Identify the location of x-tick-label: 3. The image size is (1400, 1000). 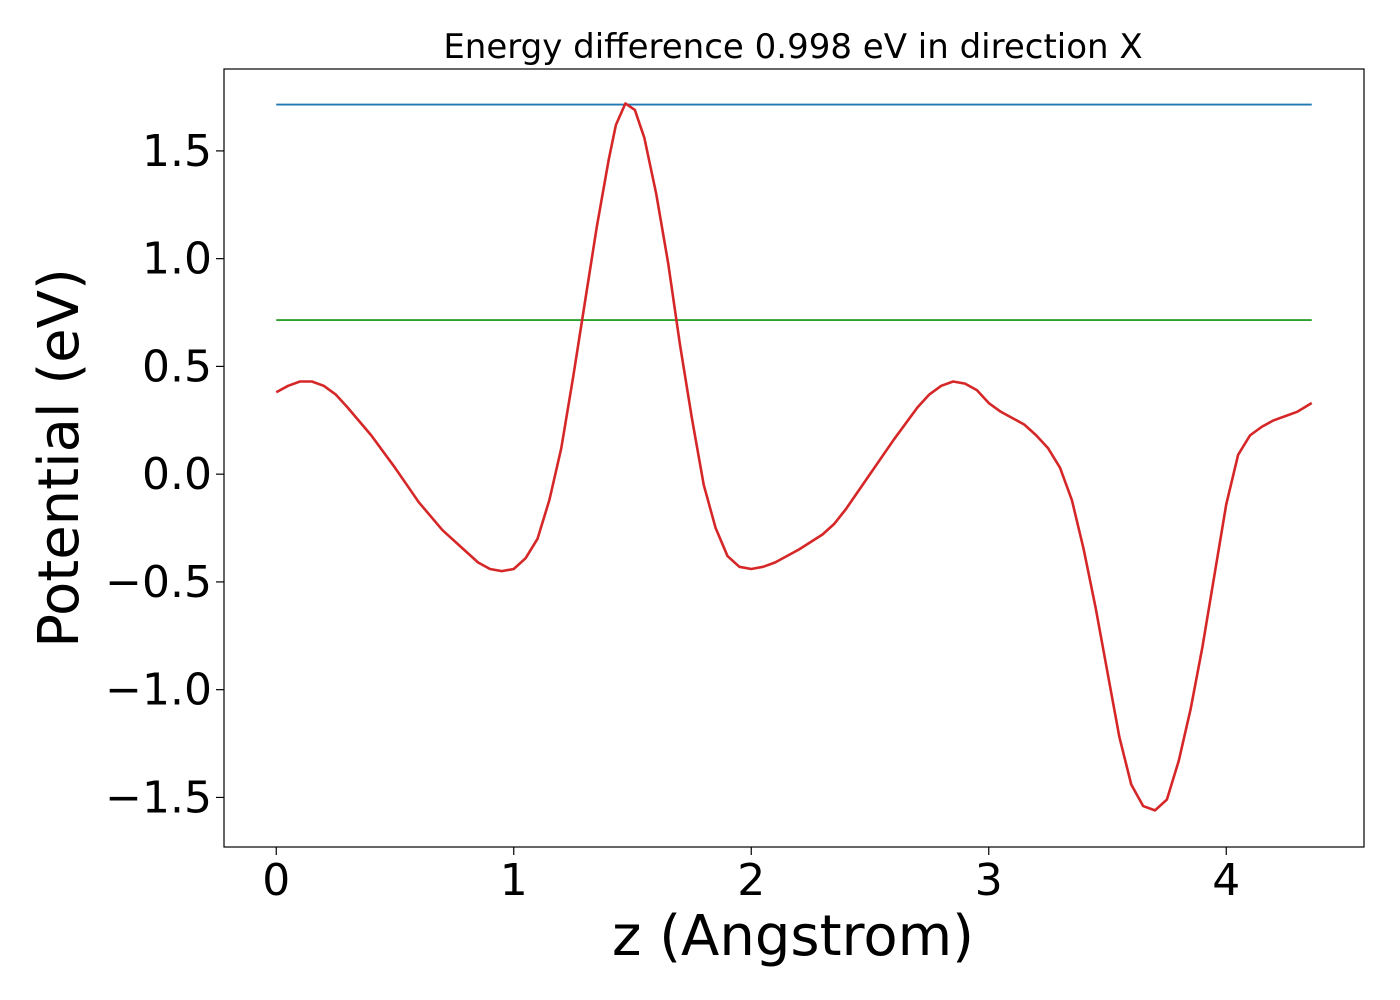
(989, 880).